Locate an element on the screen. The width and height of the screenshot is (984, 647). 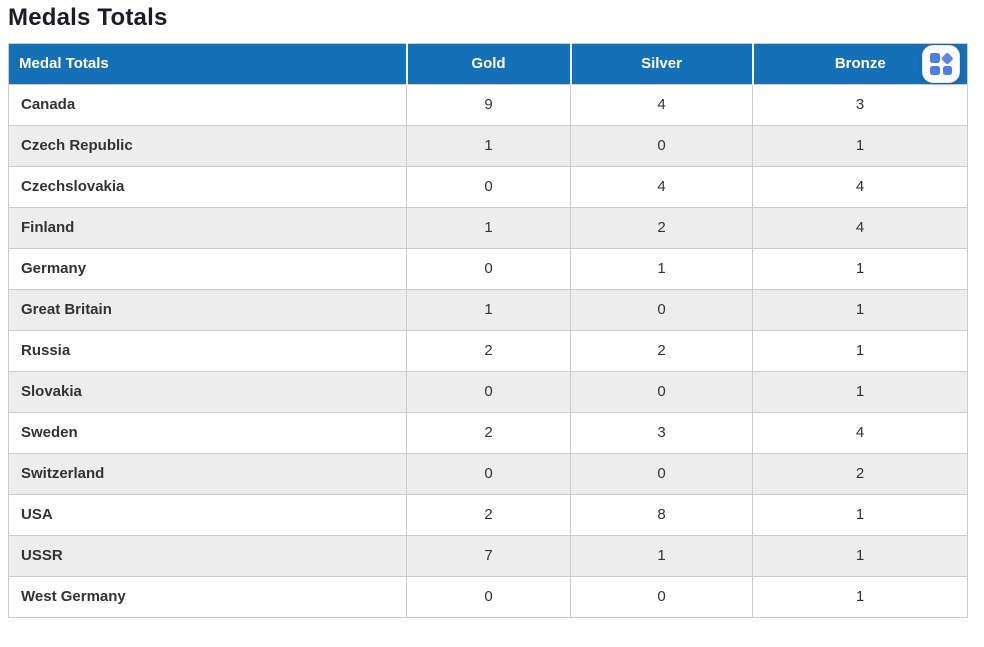
silver-cell: 8 is located at coordinates (661, 515).